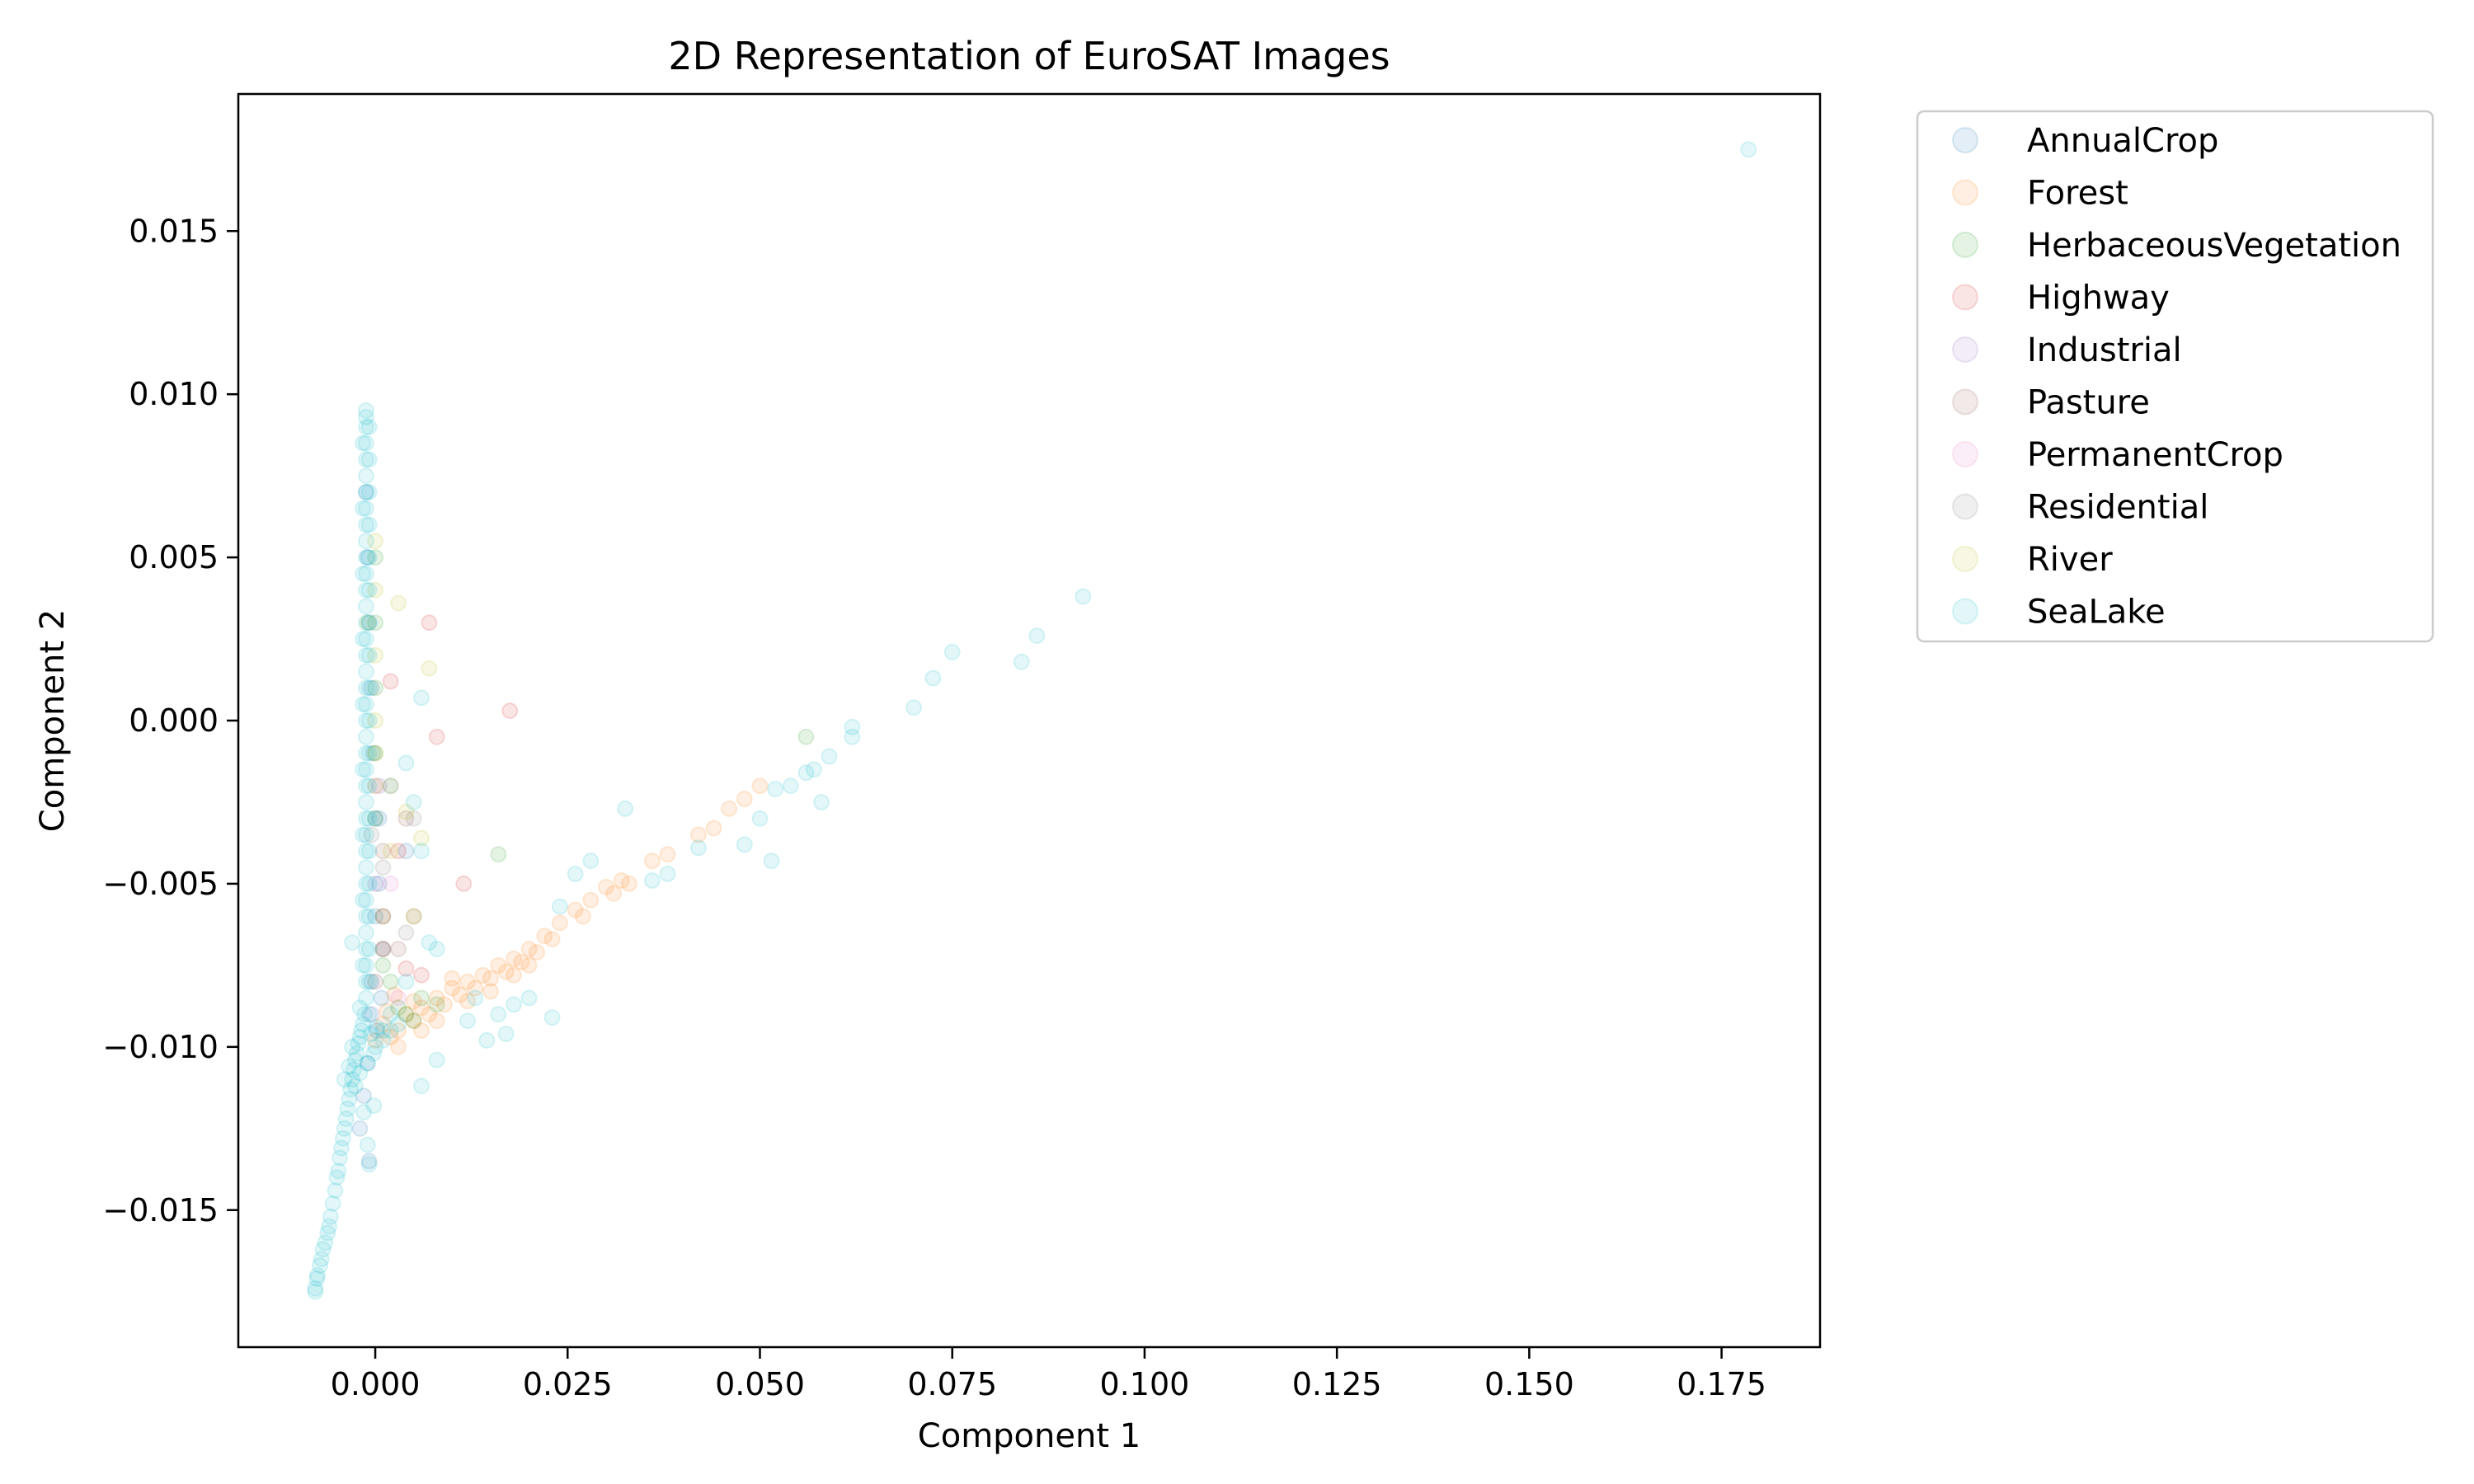  What do you see at coordinates (760, 1384) in the screenshot?
I see `x-tick-label: 0.050` at bounding box center [760, 1384].